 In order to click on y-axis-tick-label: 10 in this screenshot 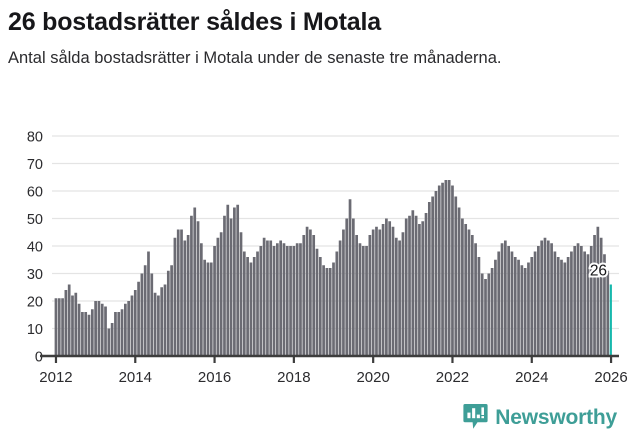, I will do `click(35, 330)`.